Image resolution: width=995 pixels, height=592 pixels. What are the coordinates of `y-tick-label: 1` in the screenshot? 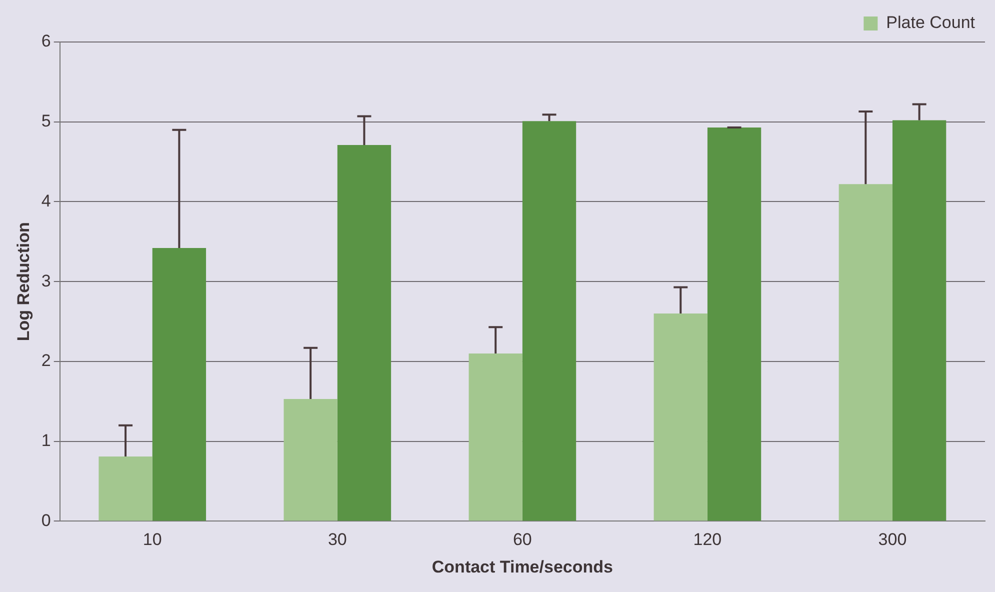 It's located at (46, 440).